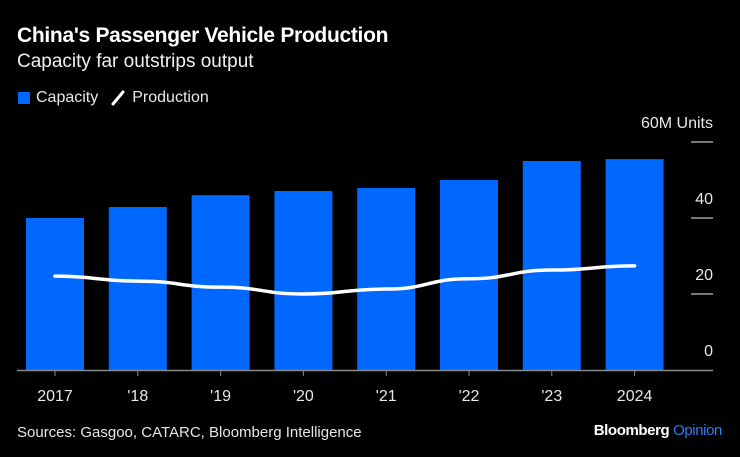 Image resolution: width=740 pixels, height=457 pixels. I want to click on y-tick-label-1: 20, so click(704, 275).